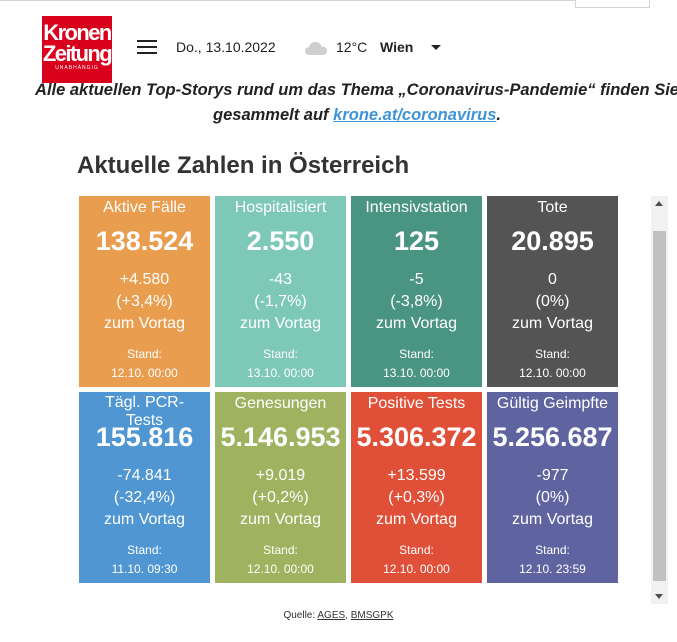 This screenshot has height=642, width=677. I want to click on cloud-icon, so click(316, 48).